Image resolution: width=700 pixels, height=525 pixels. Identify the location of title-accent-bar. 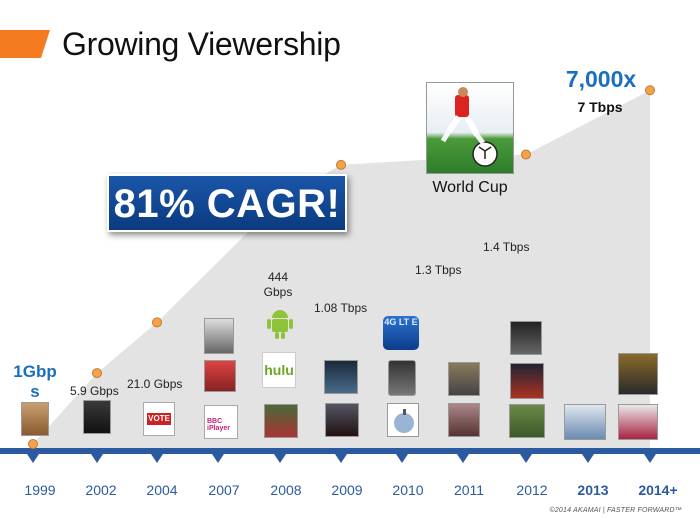
(25, 44).